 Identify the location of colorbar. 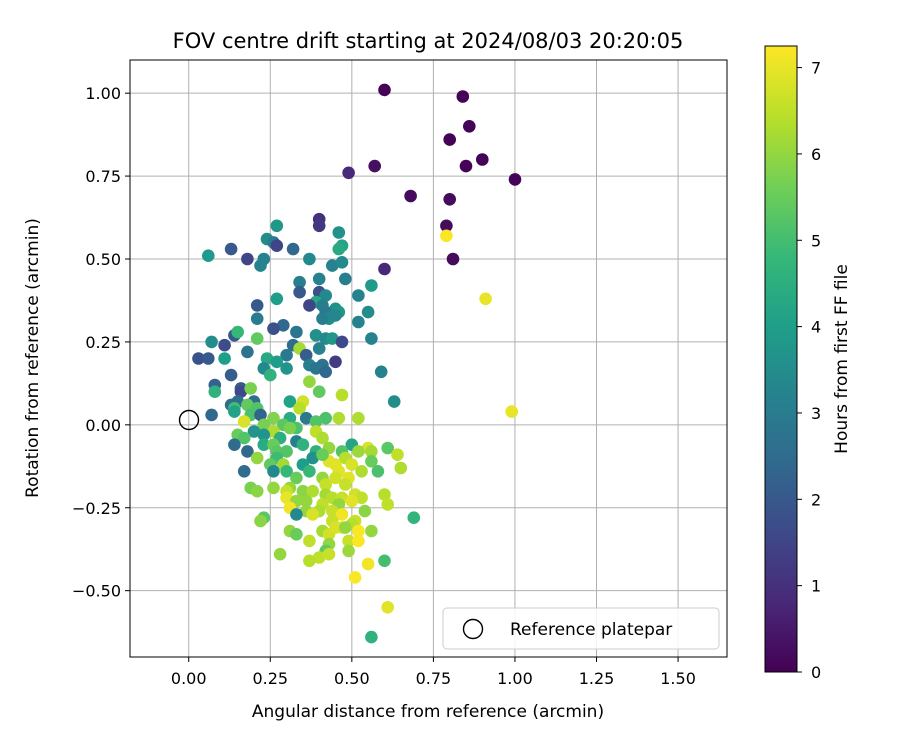
(781, 359).